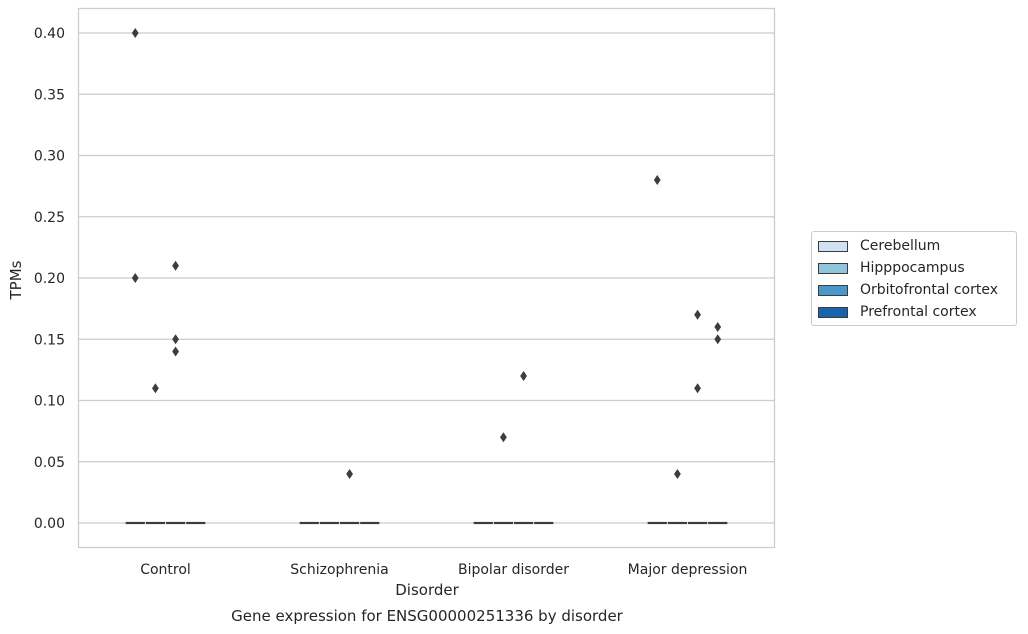  What do you see at coordinates (49, 340) in the screenshot?
I see `y-tick-label: 0.15` at bounding box center [49, 340].